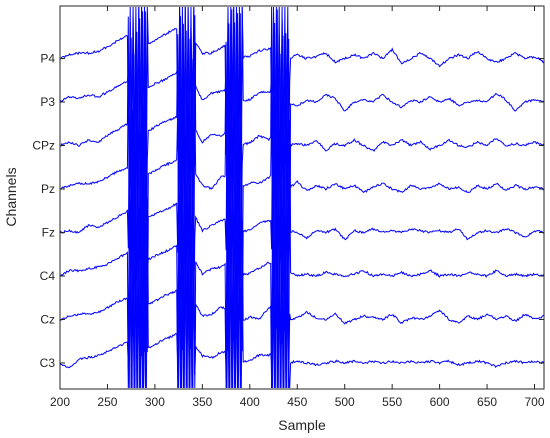 The width and height of the screenshot is (550, 438). Describe the element at coordinates (250, 402) in the screenshot. I see `x-tick-label: 400` at that location.